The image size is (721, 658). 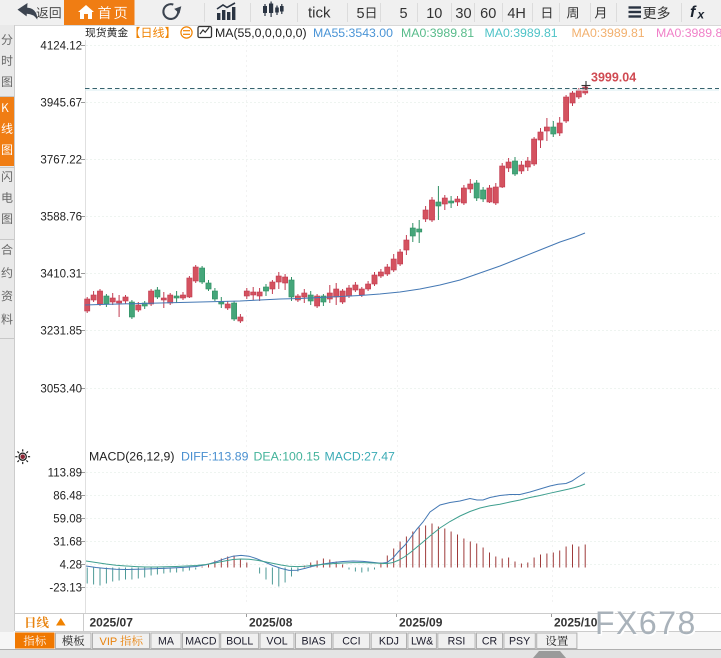 I want to click on svg-text: 86.48, so click(x=67, y=497).